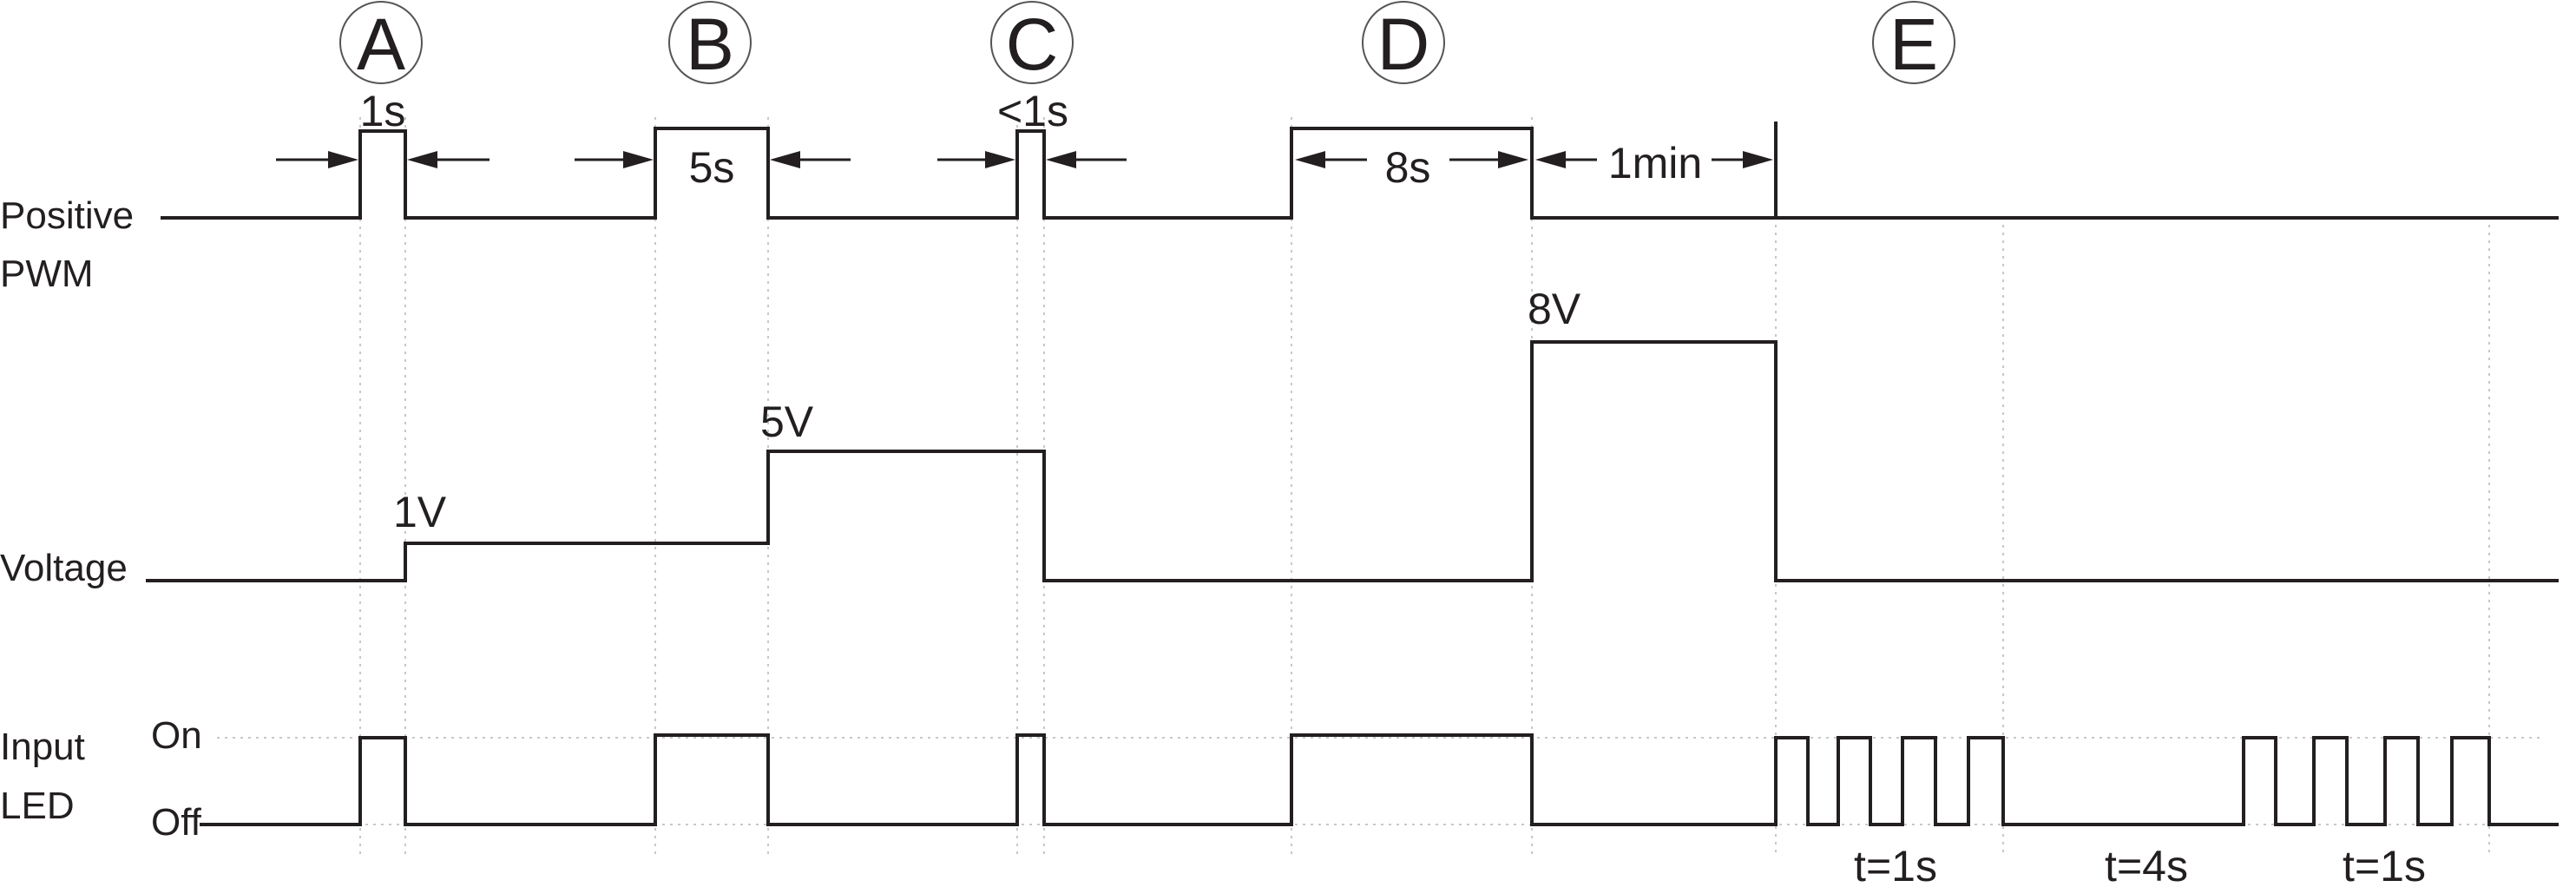  Describe the element at coordinates (1513, 159) in the screenshot. I see `arrow-d-right-head` at that location.